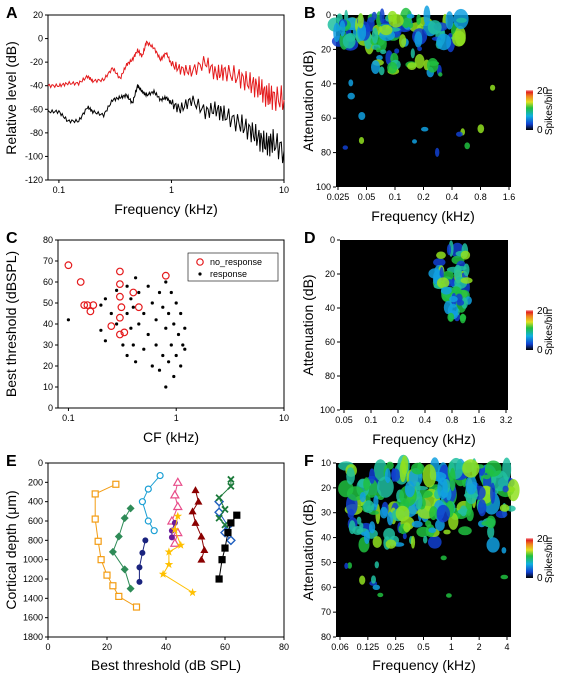 This screenshot has width=567, height=685. What do you see at coordinates (34, 156) in the screenshot?
I see `ytick-label: -100` at bounding box center [34, 156].